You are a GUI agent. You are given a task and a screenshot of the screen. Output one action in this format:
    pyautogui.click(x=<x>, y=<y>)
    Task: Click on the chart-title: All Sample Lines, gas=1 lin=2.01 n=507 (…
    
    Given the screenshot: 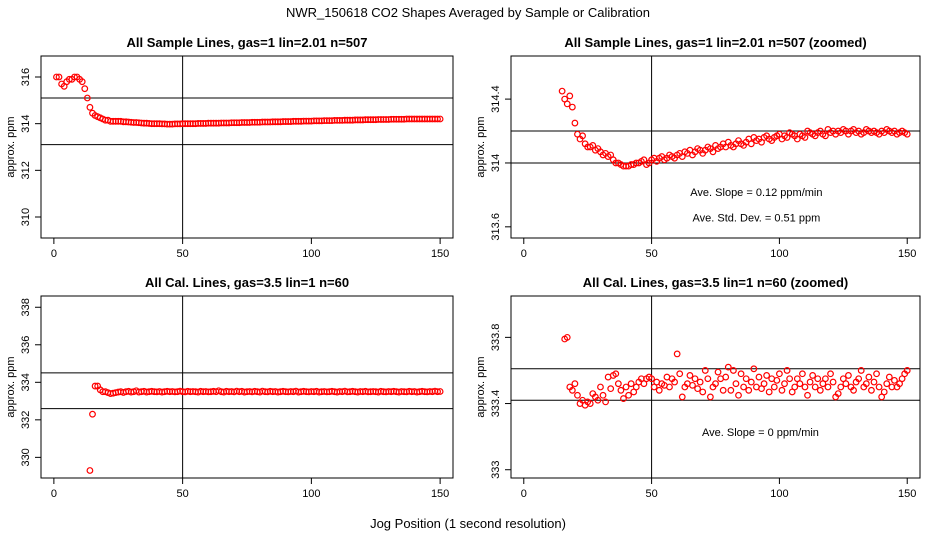 What is the action you would take?
    pyautogui.click(x=715, y=42)
    